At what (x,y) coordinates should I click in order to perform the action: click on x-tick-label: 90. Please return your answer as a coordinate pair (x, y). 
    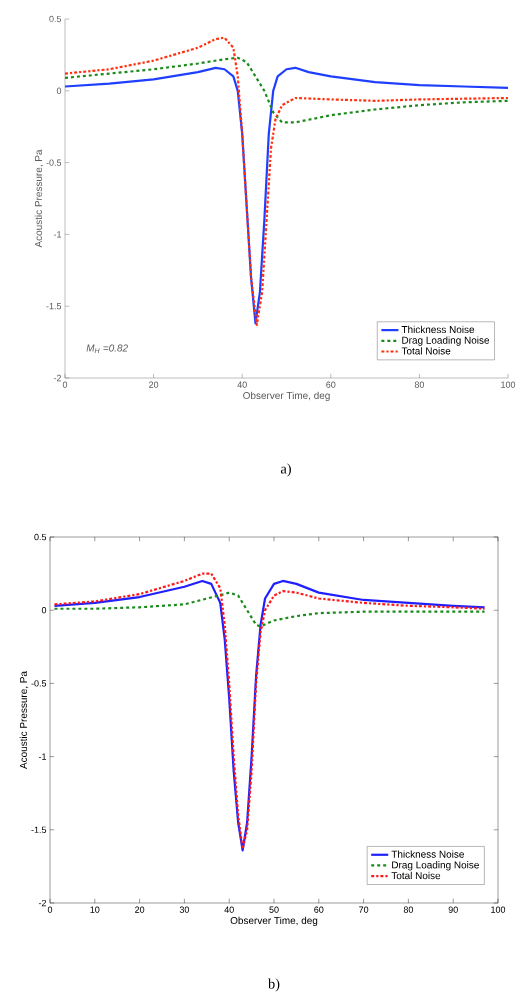
    Looking at the image, I should click on (453, 909).